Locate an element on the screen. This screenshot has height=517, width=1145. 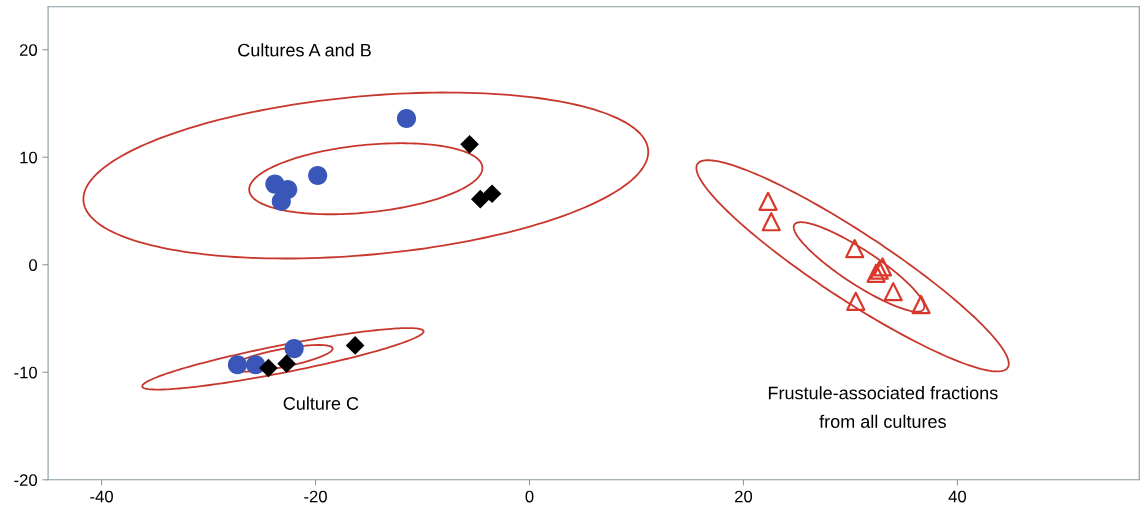
x-tick-label: 40 is located at coordinates (957, 496).